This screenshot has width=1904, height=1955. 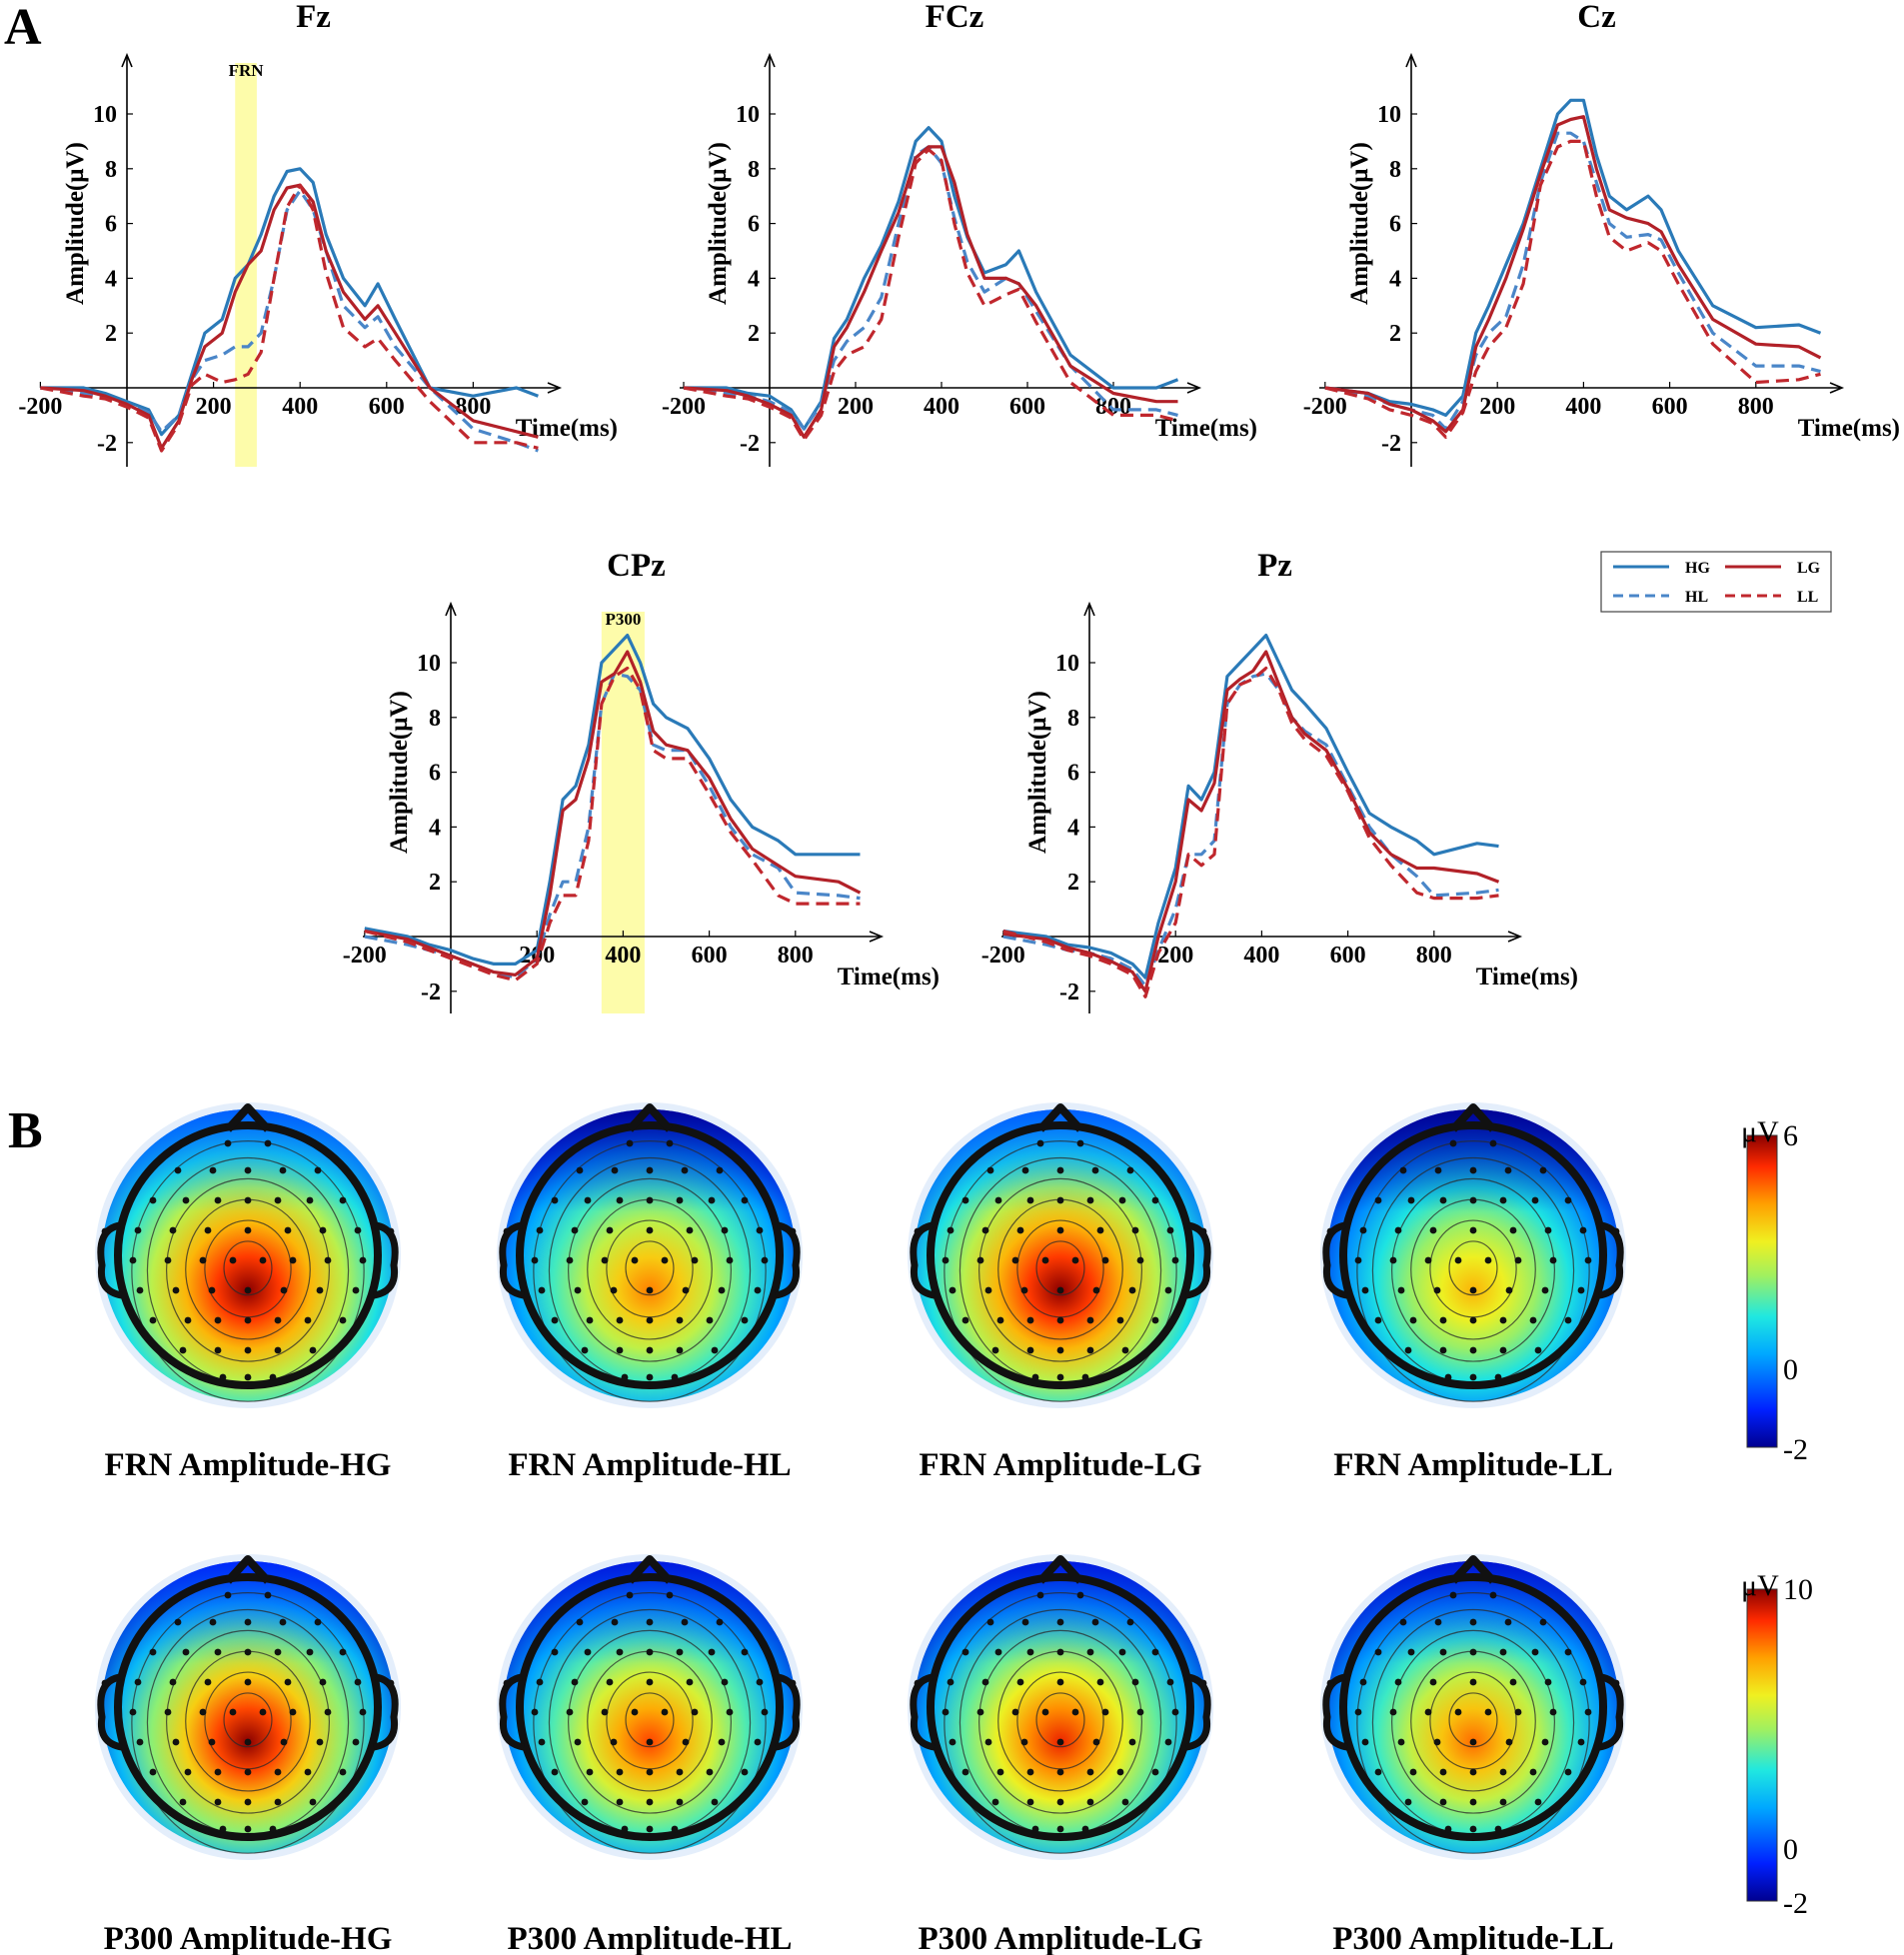 I want to click on y-axis-title-cz: Amplitude(μV), so click(x=1359, y=223).